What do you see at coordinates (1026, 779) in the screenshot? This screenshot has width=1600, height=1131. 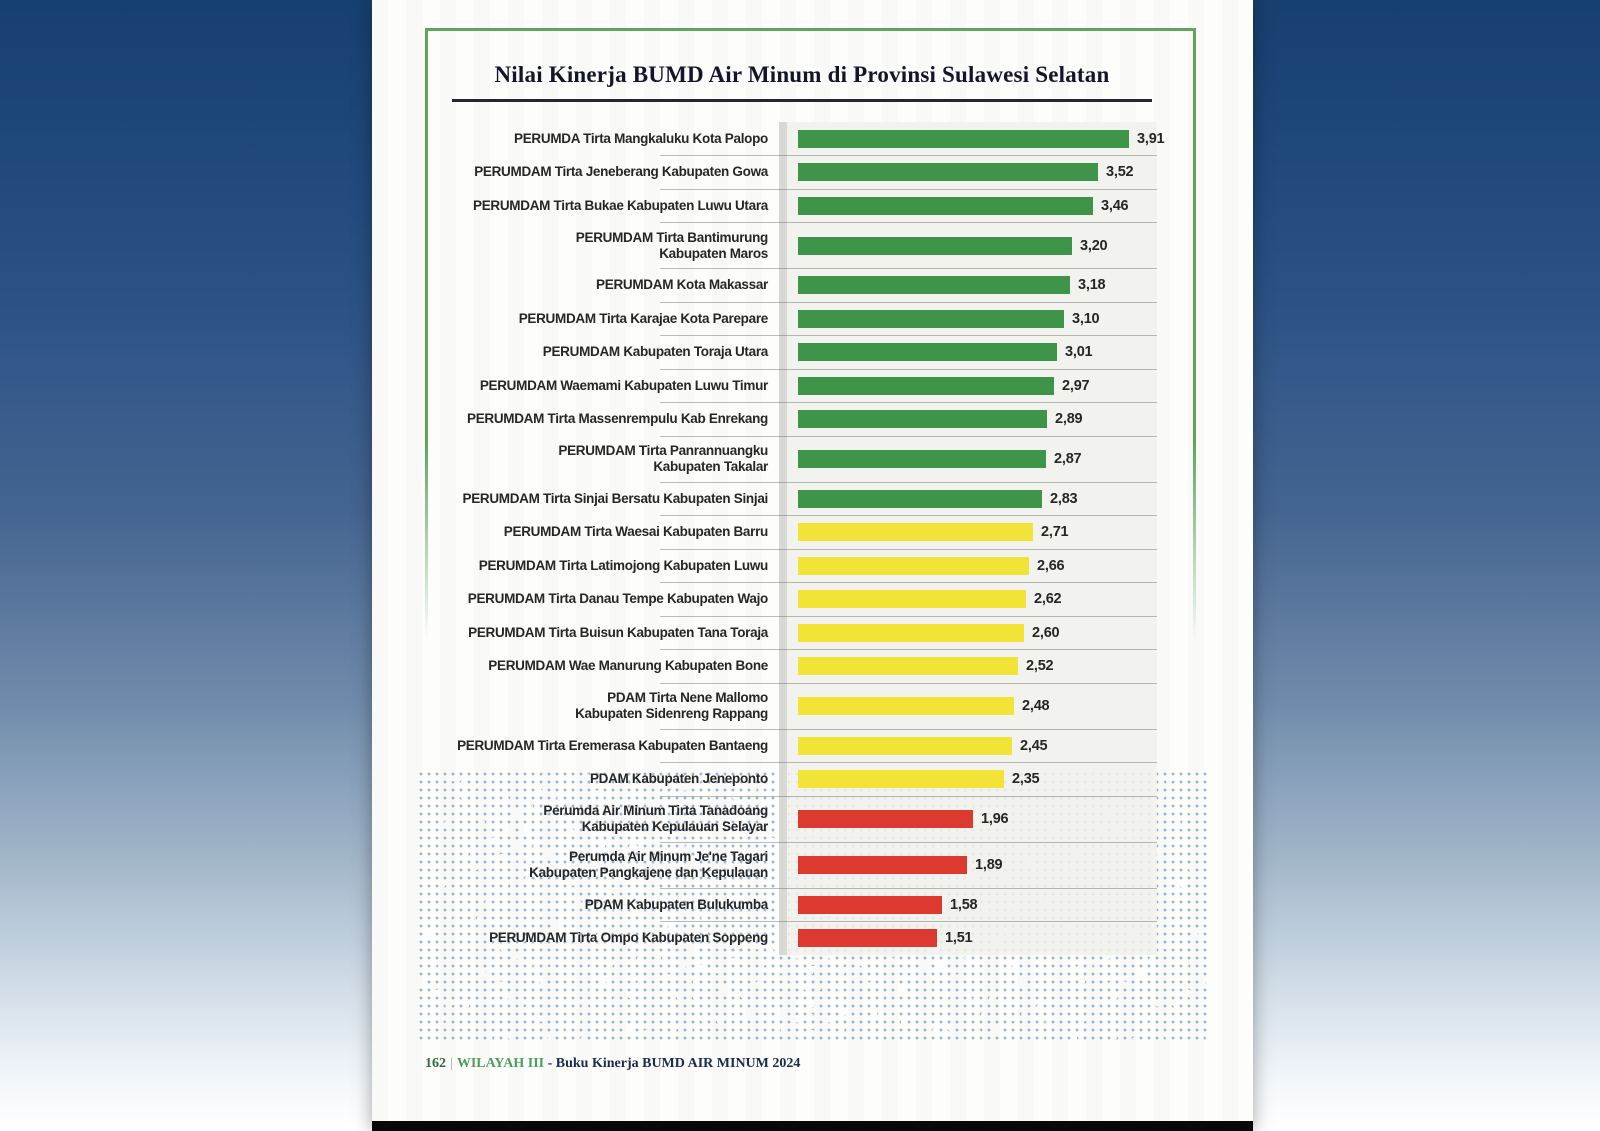 I see `bar-value: 2,35` at bounding box center [1026, 779].